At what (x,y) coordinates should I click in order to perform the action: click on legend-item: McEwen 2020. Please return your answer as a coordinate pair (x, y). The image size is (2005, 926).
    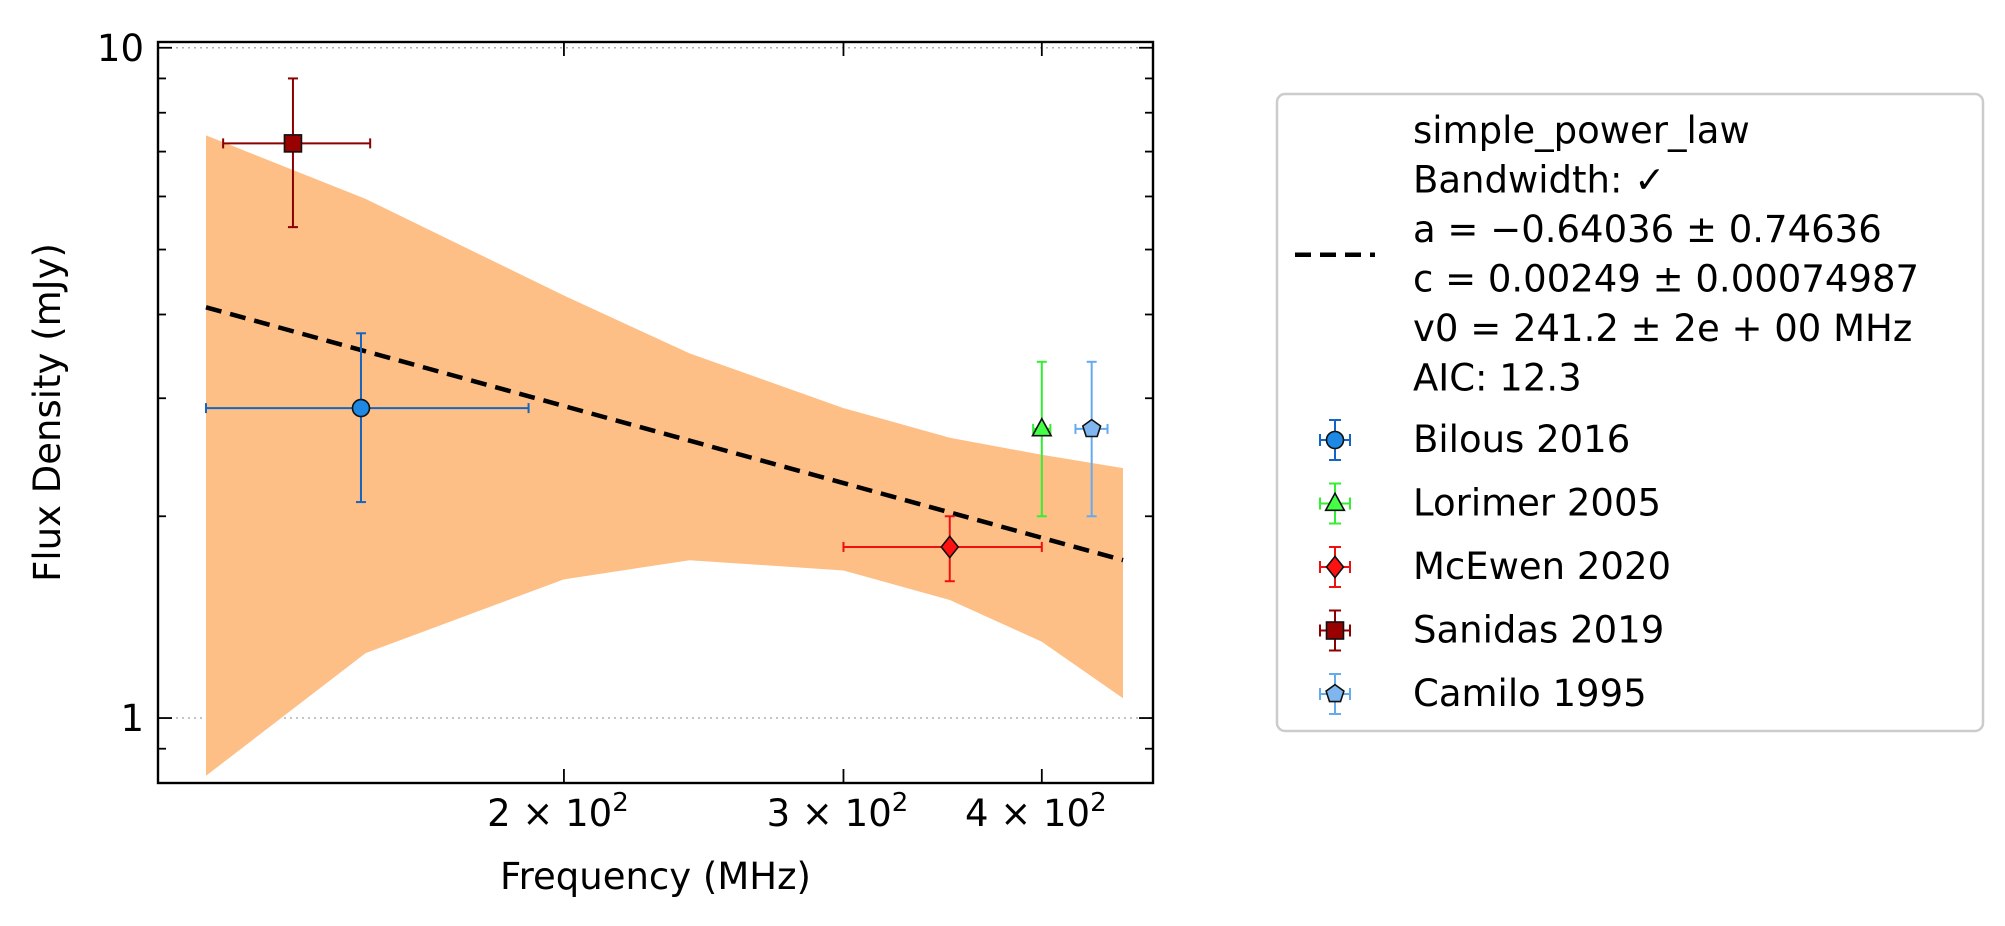
    Looking at the image, I should click on (1495, 566).